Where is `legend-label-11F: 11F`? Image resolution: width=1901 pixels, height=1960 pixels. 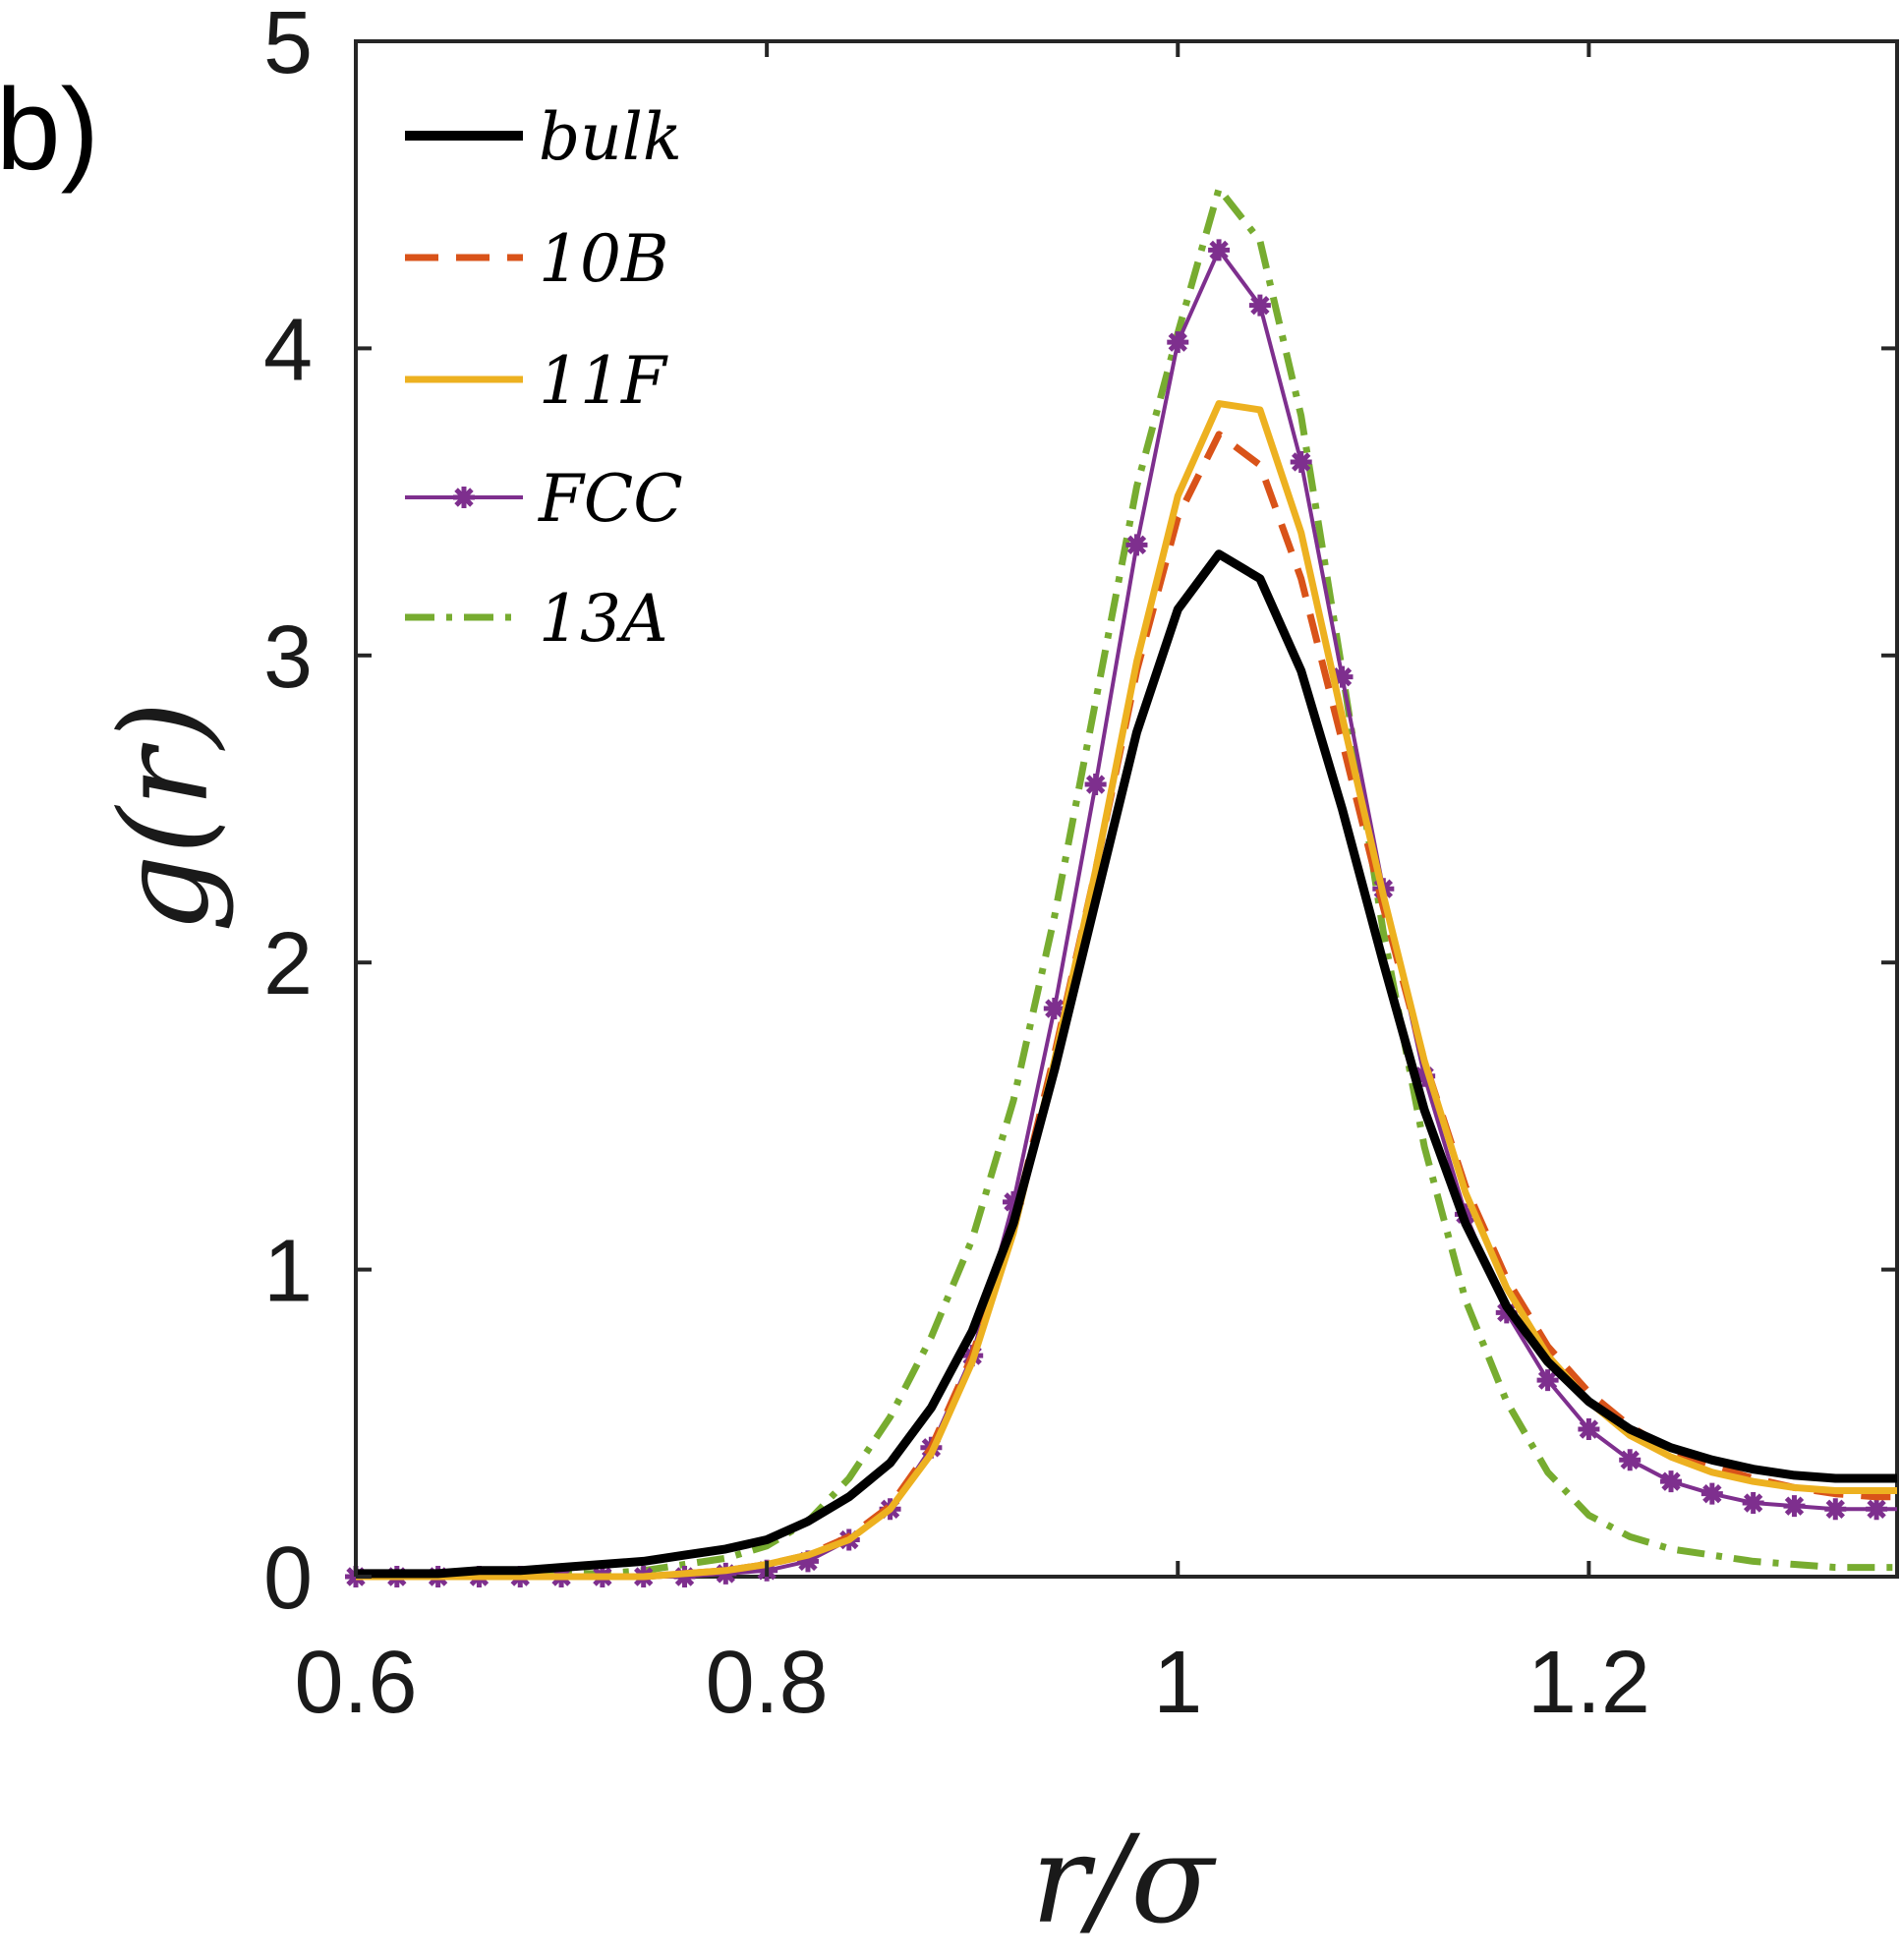
legend-label-11F: 11F is located at coordinates (603, 381).